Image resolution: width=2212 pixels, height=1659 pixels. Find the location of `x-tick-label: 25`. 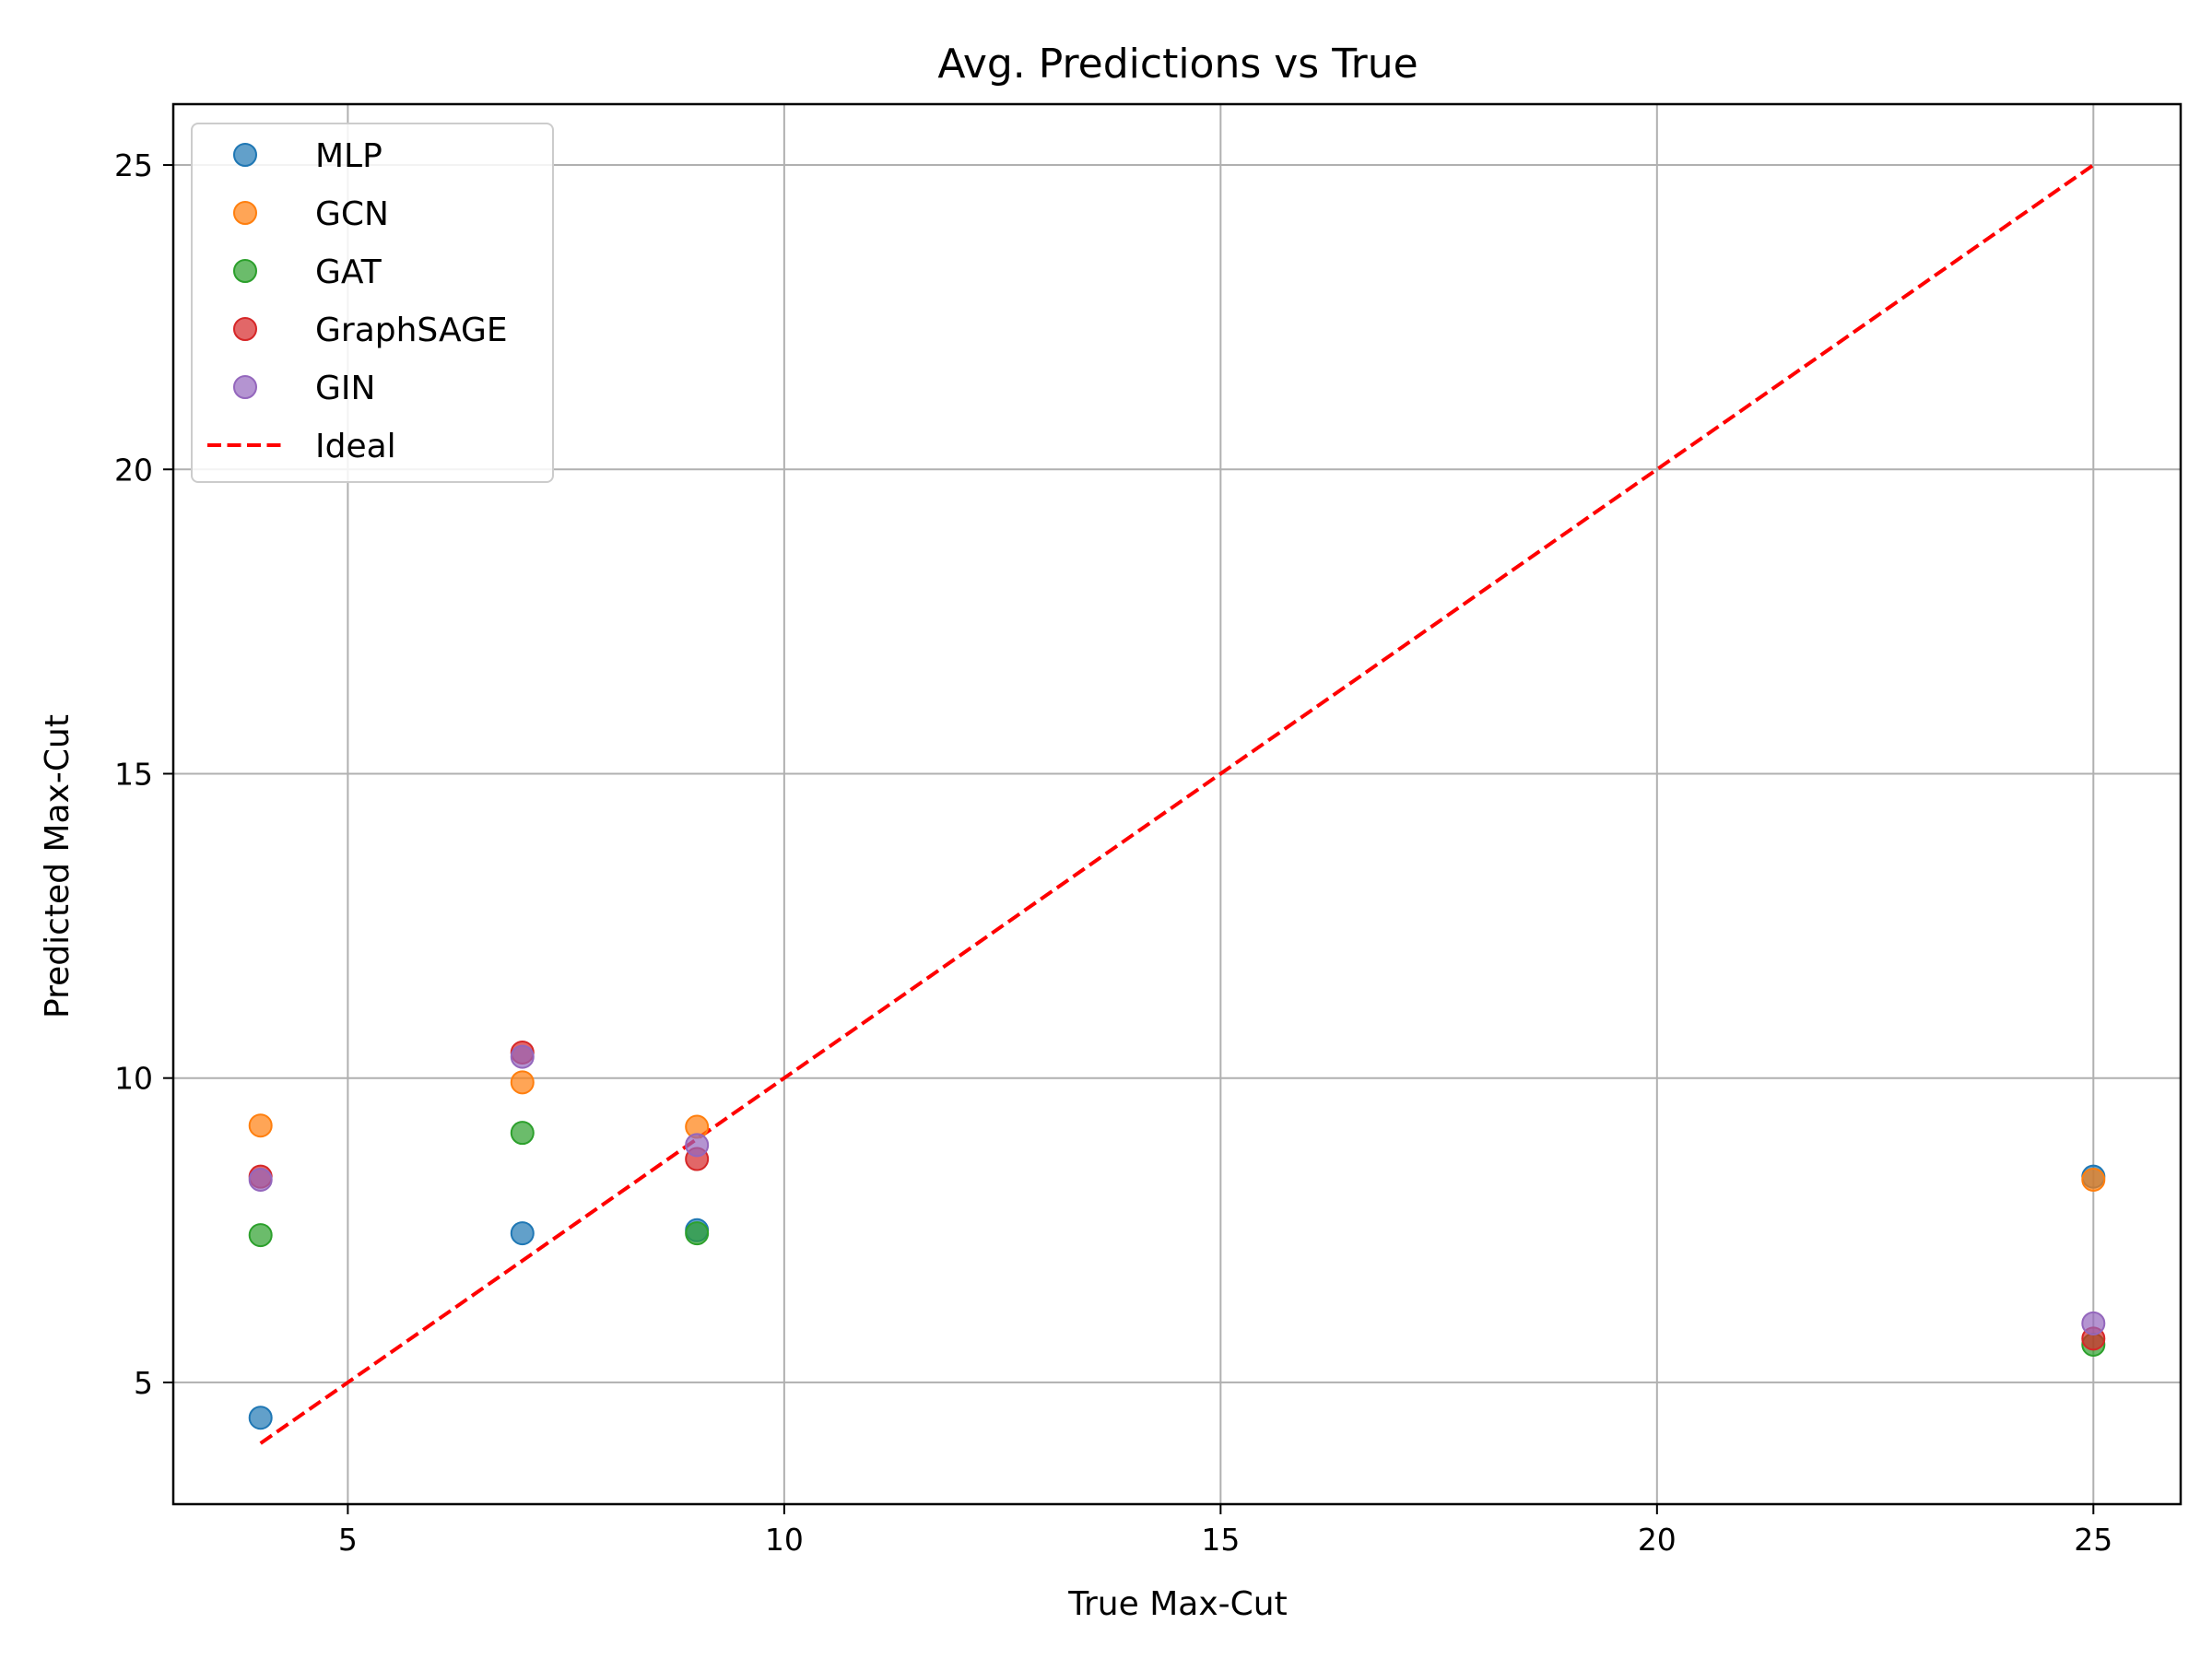

x-tick-label: 25 is located at coordinates (2093, 1540).